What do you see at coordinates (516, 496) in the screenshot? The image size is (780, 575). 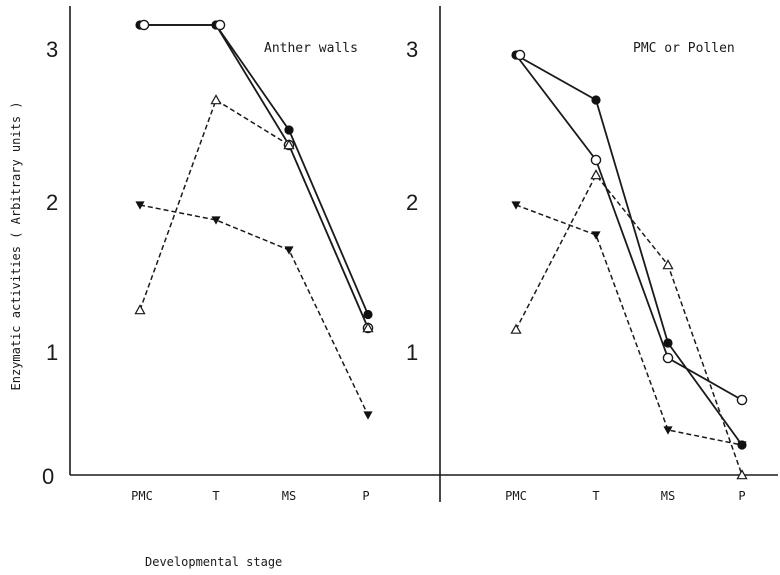 I see `right-x-label-pmc: PMC` at bounding box center [516, 496].